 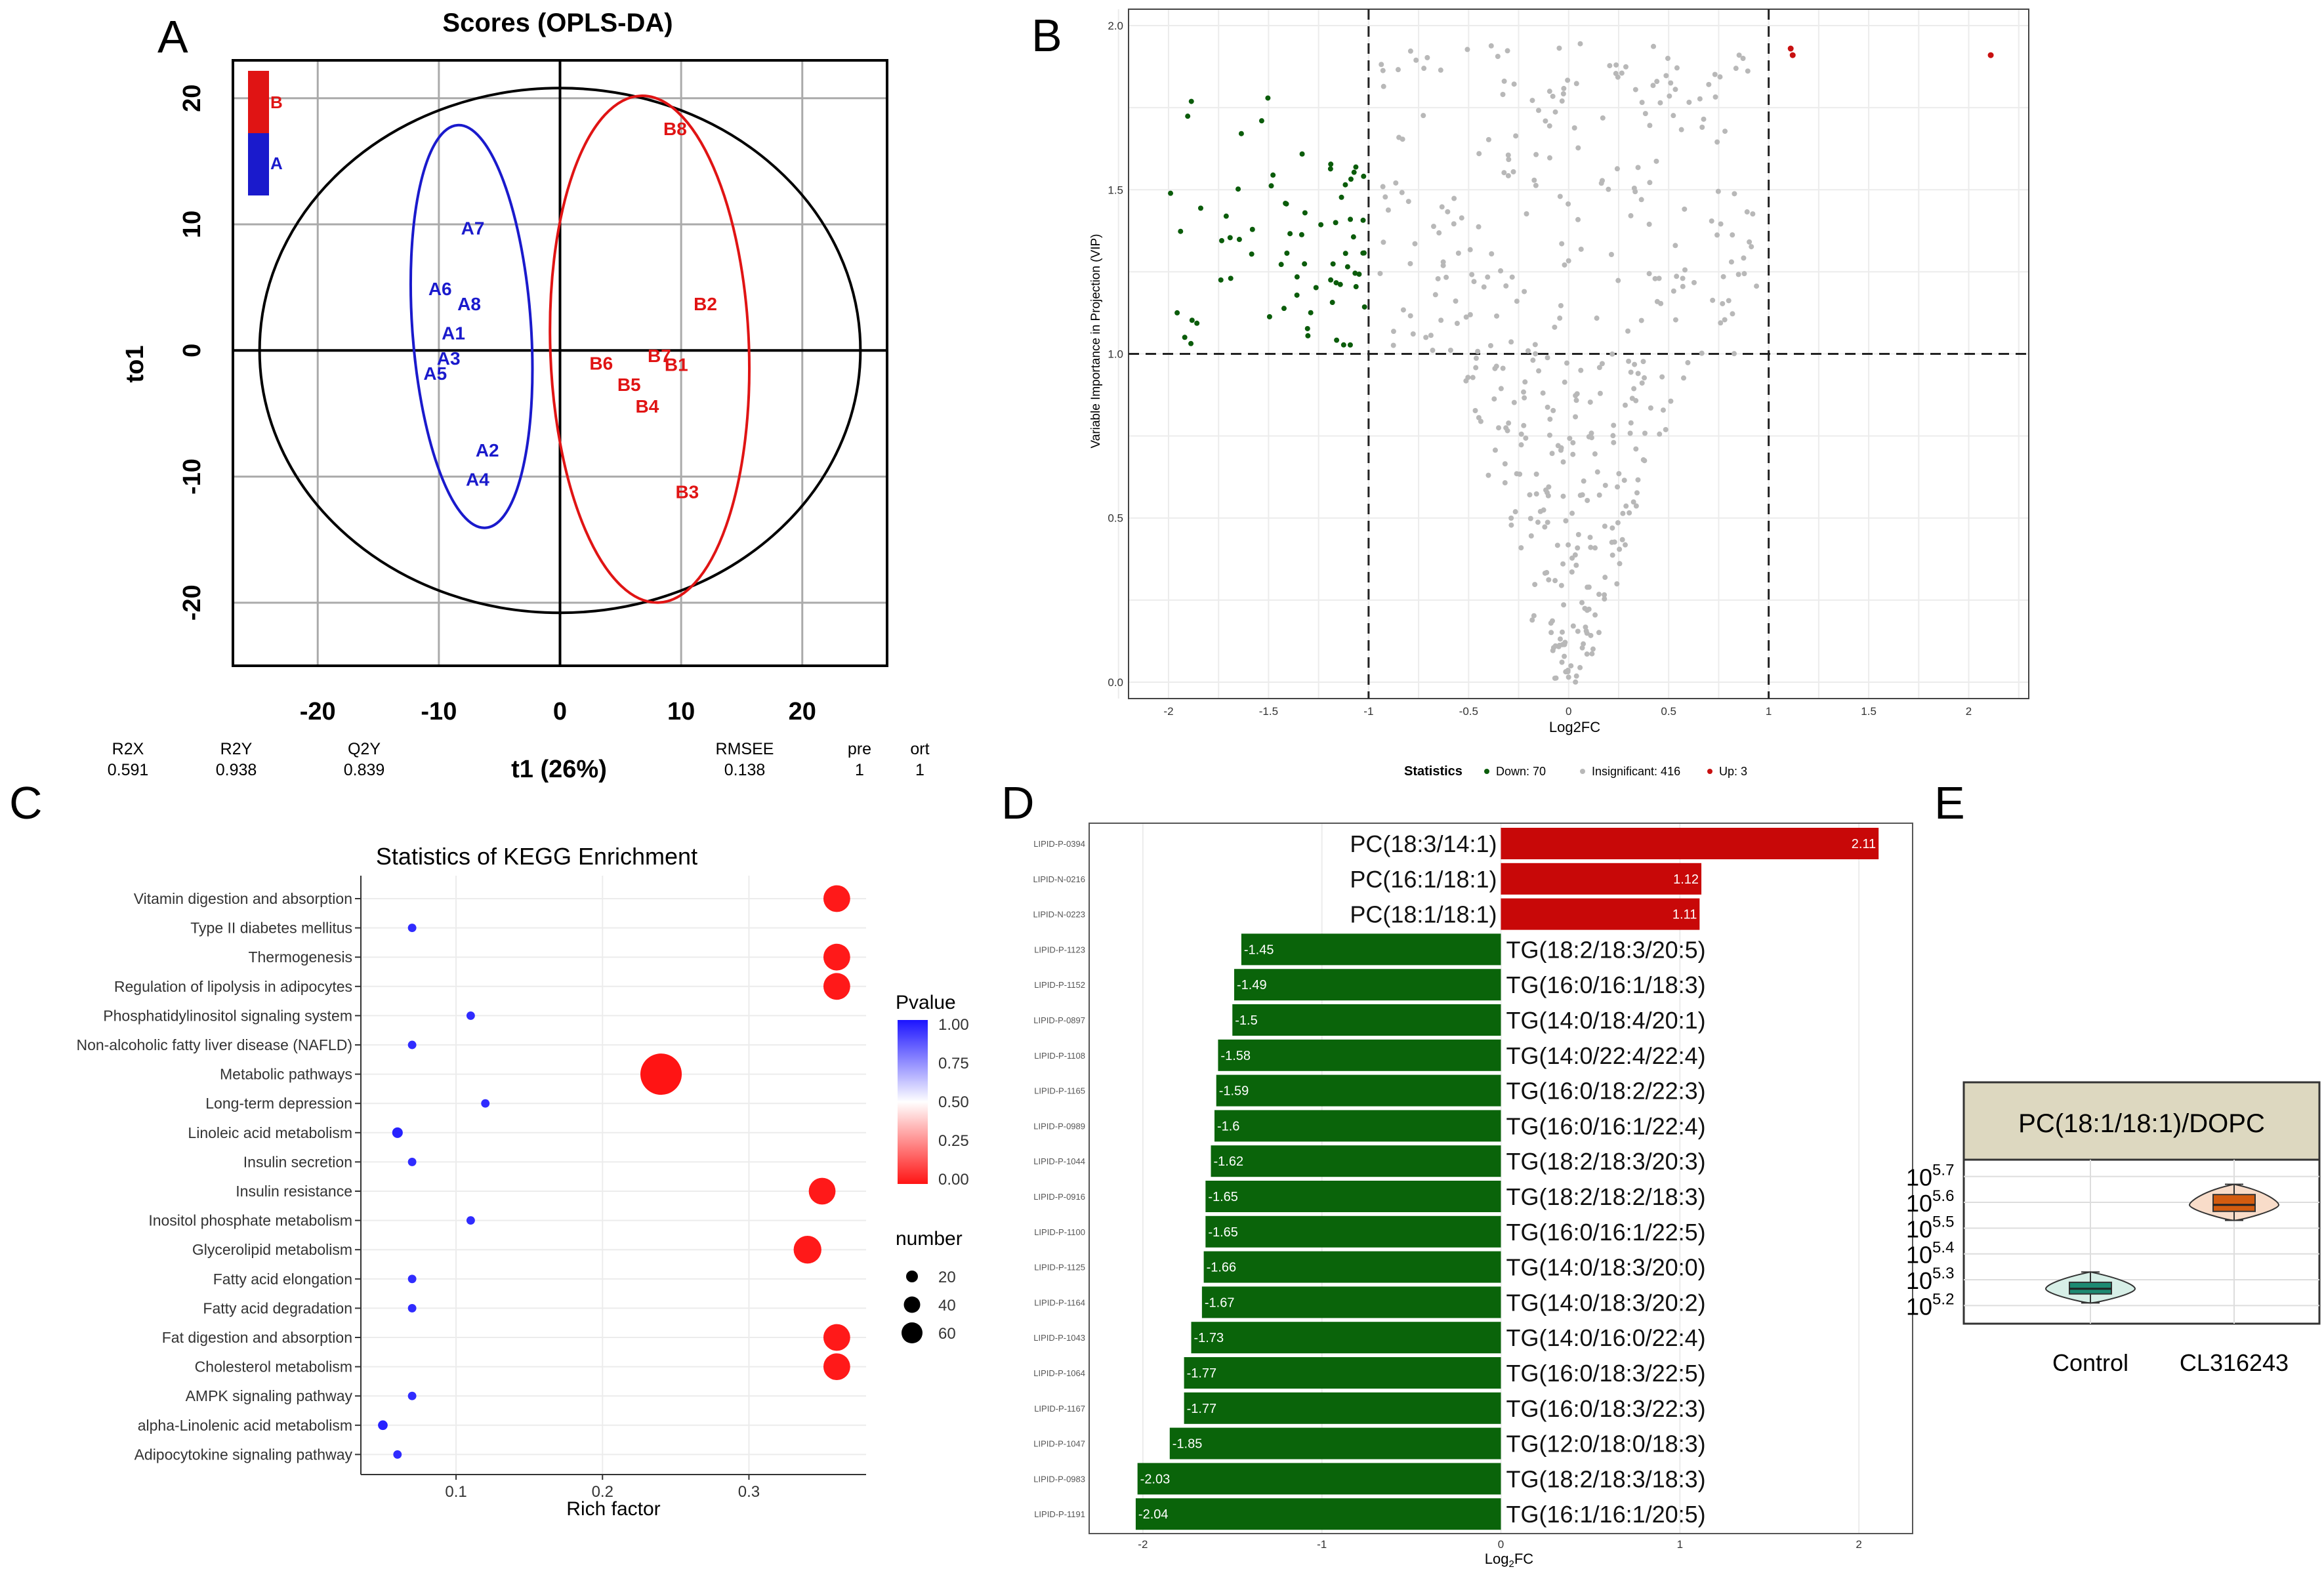 What do you see at coordinates (602, 1492) in the screenshot?
I see `panel-c-xtick: 0.2` at bounding box center [602, 1492].